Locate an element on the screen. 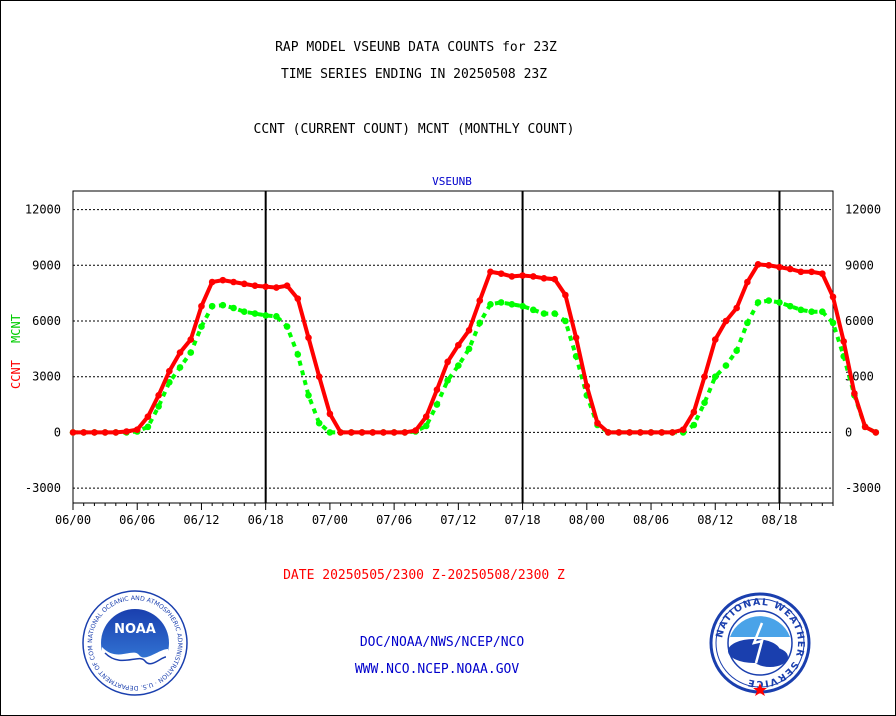 This screenshot has height=716, width=896. nws-logo: NATIONAL WEATHER SERVICE is located at coordinates (760, 644).